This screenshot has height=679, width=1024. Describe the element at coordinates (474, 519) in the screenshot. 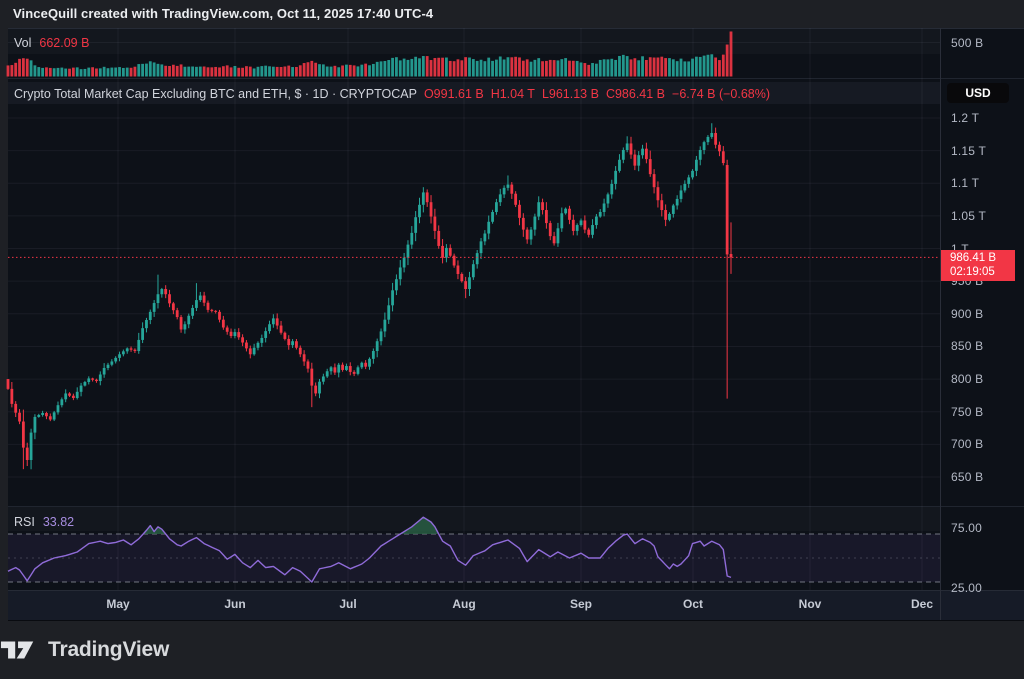

I see `rsi-legend-band` at that location.